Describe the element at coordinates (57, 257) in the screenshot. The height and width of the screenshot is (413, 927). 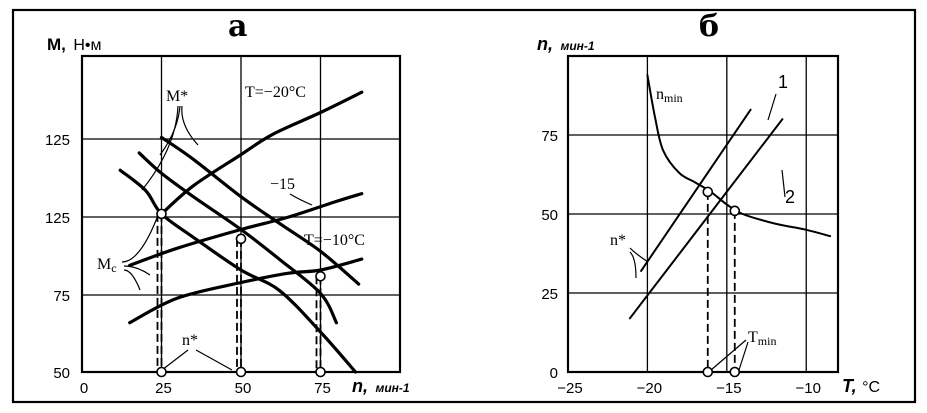
I see `chart-a-y-ticks: 50 75 125 125` at that location.